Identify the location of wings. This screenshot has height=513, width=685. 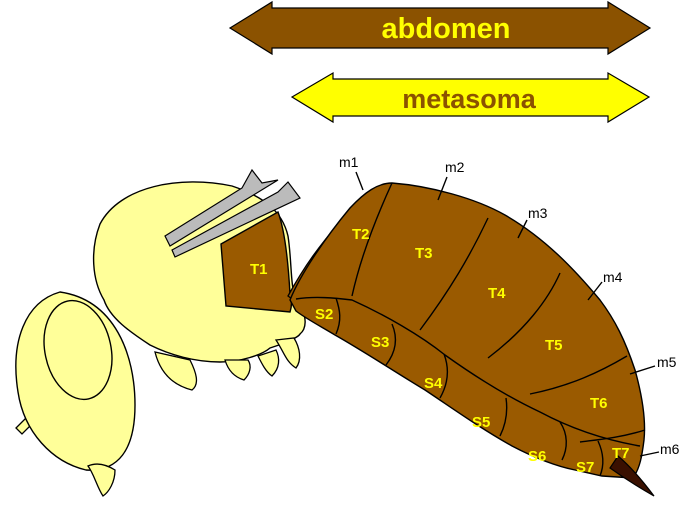
(232, 213).